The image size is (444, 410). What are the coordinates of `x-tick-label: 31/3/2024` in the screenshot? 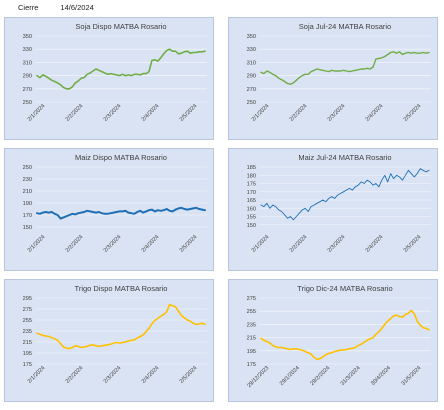 It's located at (351, 376).